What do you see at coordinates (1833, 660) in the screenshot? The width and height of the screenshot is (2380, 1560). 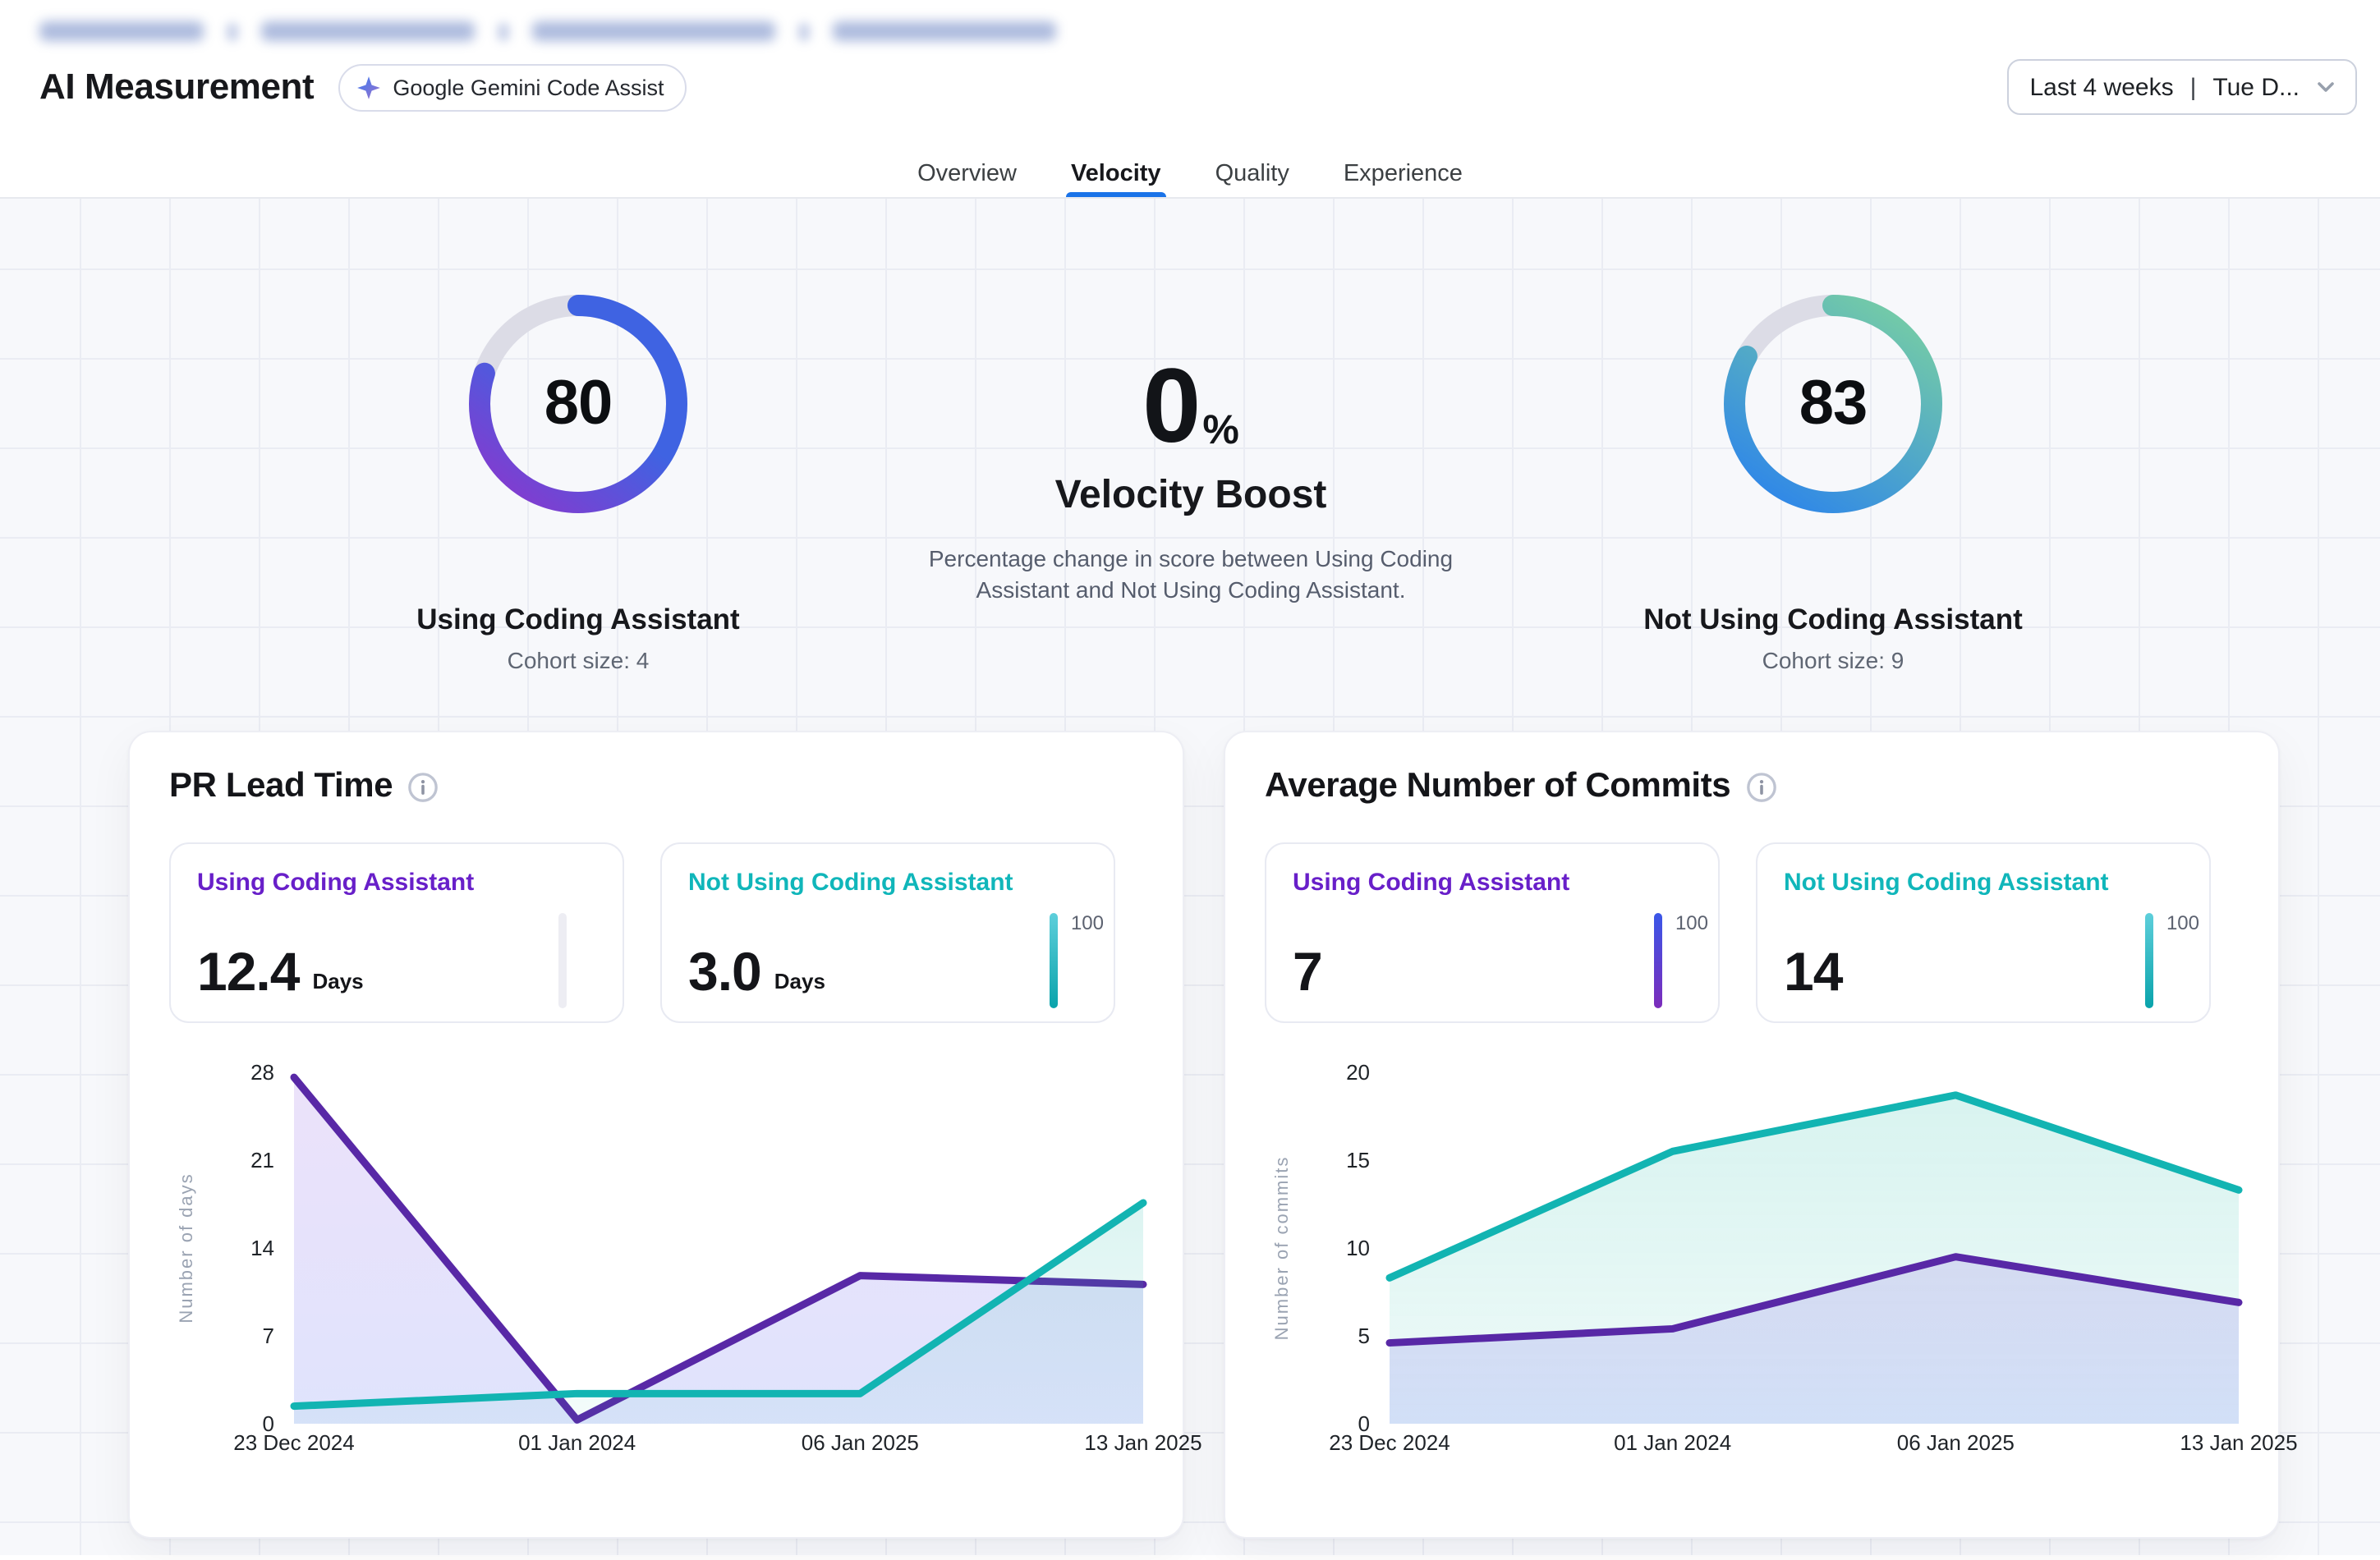 I see `gauge-cohort-size: Cohort size: 9` at bounding box center [1833, 660].